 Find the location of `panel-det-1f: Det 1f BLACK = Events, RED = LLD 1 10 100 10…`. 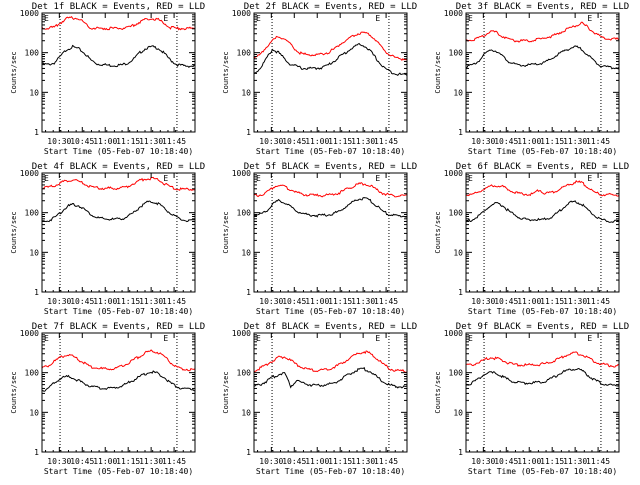

panel-det-1f: Det 1f BLACK = Events, RED = LLD 1 10 100 10… is located at coordinates (107, 79).